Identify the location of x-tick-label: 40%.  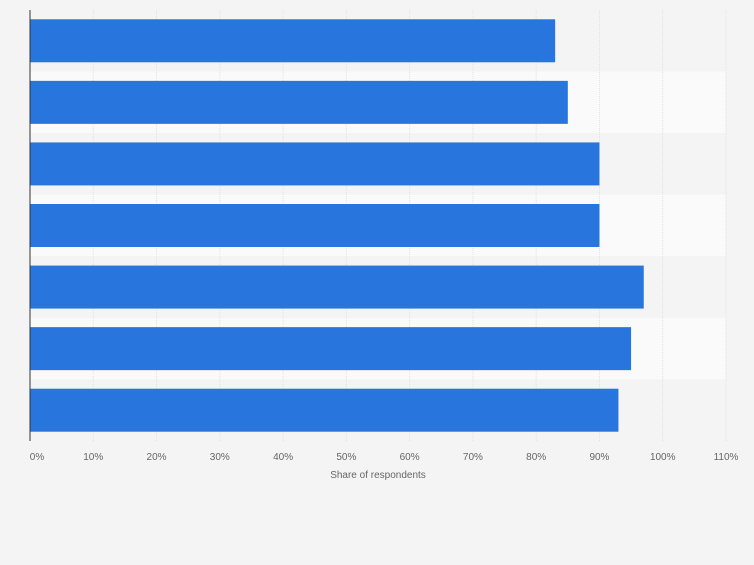
(283, 457).